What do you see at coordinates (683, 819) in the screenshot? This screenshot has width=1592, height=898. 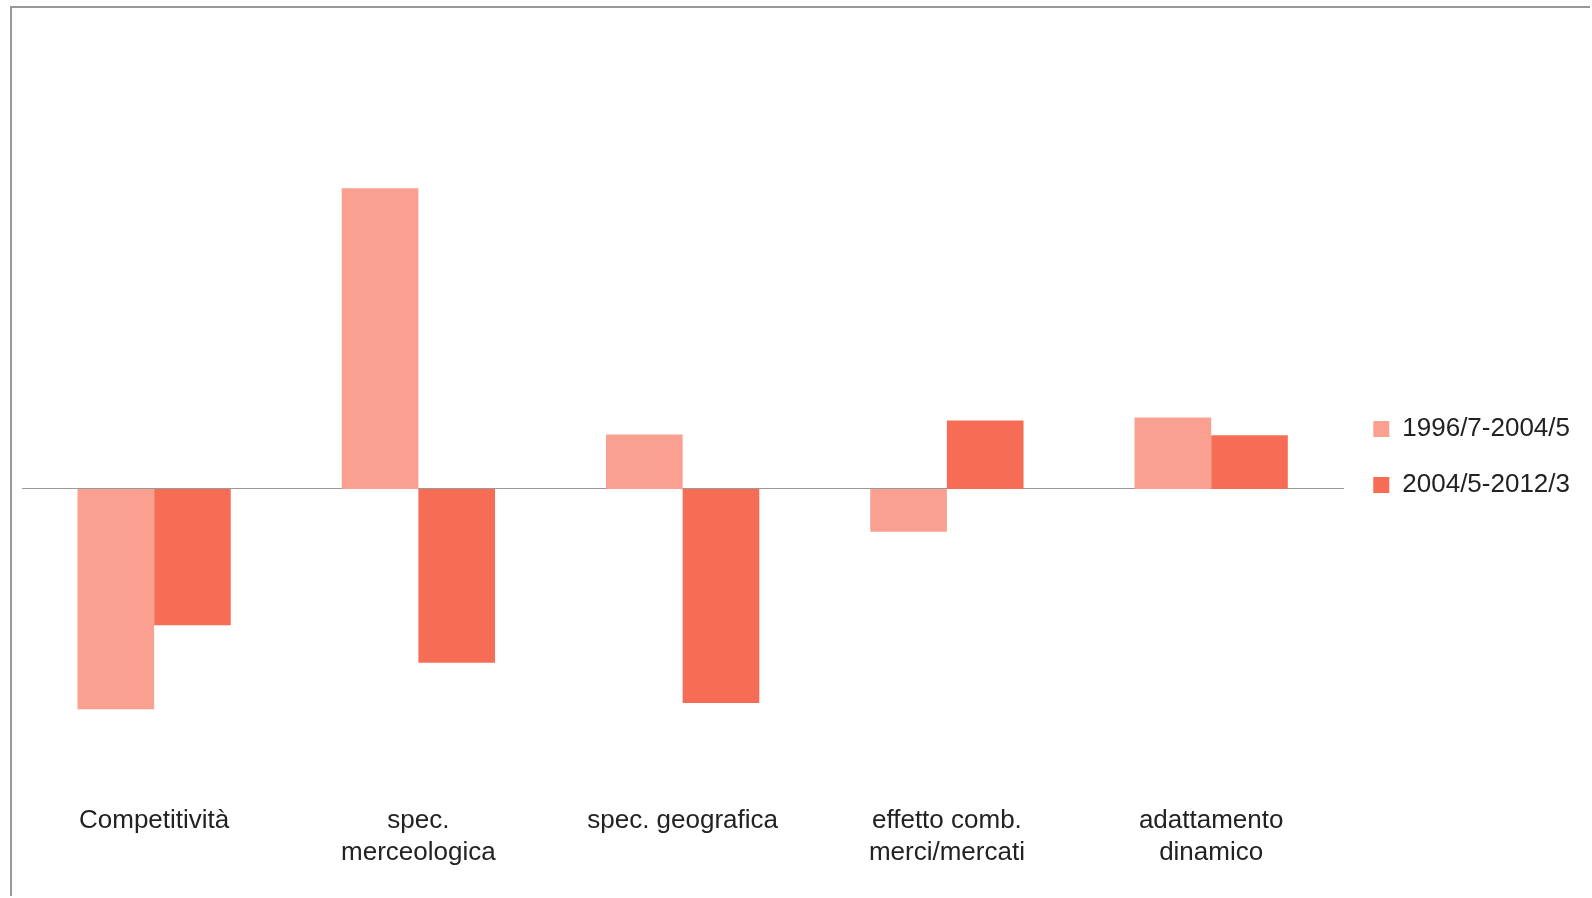 I see `x-tick-label: spec. geografica` at bounding box center [683, 819].